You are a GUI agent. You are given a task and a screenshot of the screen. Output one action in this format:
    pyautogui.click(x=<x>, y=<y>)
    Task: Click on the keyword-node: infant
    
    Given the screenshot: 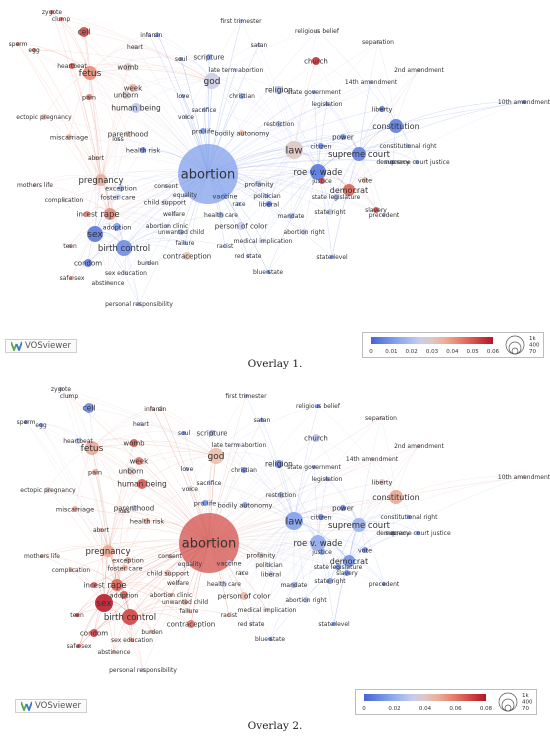 What is the action you would take?
    pyautogui.click(x=153, y=409)
    